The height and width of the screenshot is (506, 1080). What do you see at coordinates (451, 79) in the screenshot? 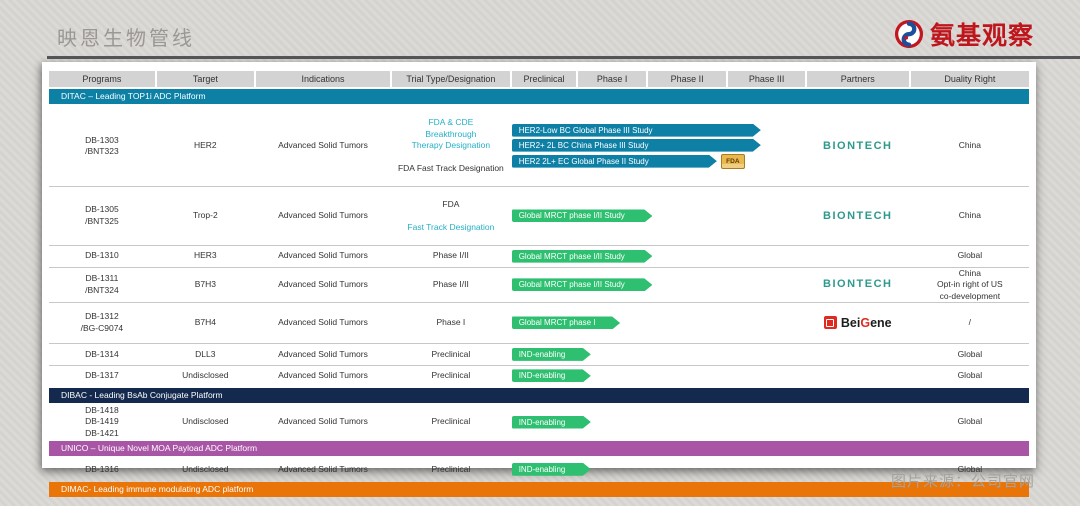
I see `column-header-trial-type: Trial Type/Designation` at bounding box center [451, 79].